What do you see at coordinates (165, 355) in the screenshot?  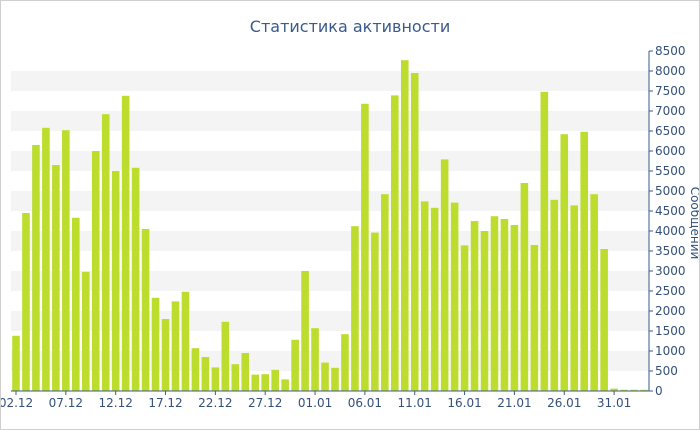 I see `bar-17.12` at bounding box center [165, 355].